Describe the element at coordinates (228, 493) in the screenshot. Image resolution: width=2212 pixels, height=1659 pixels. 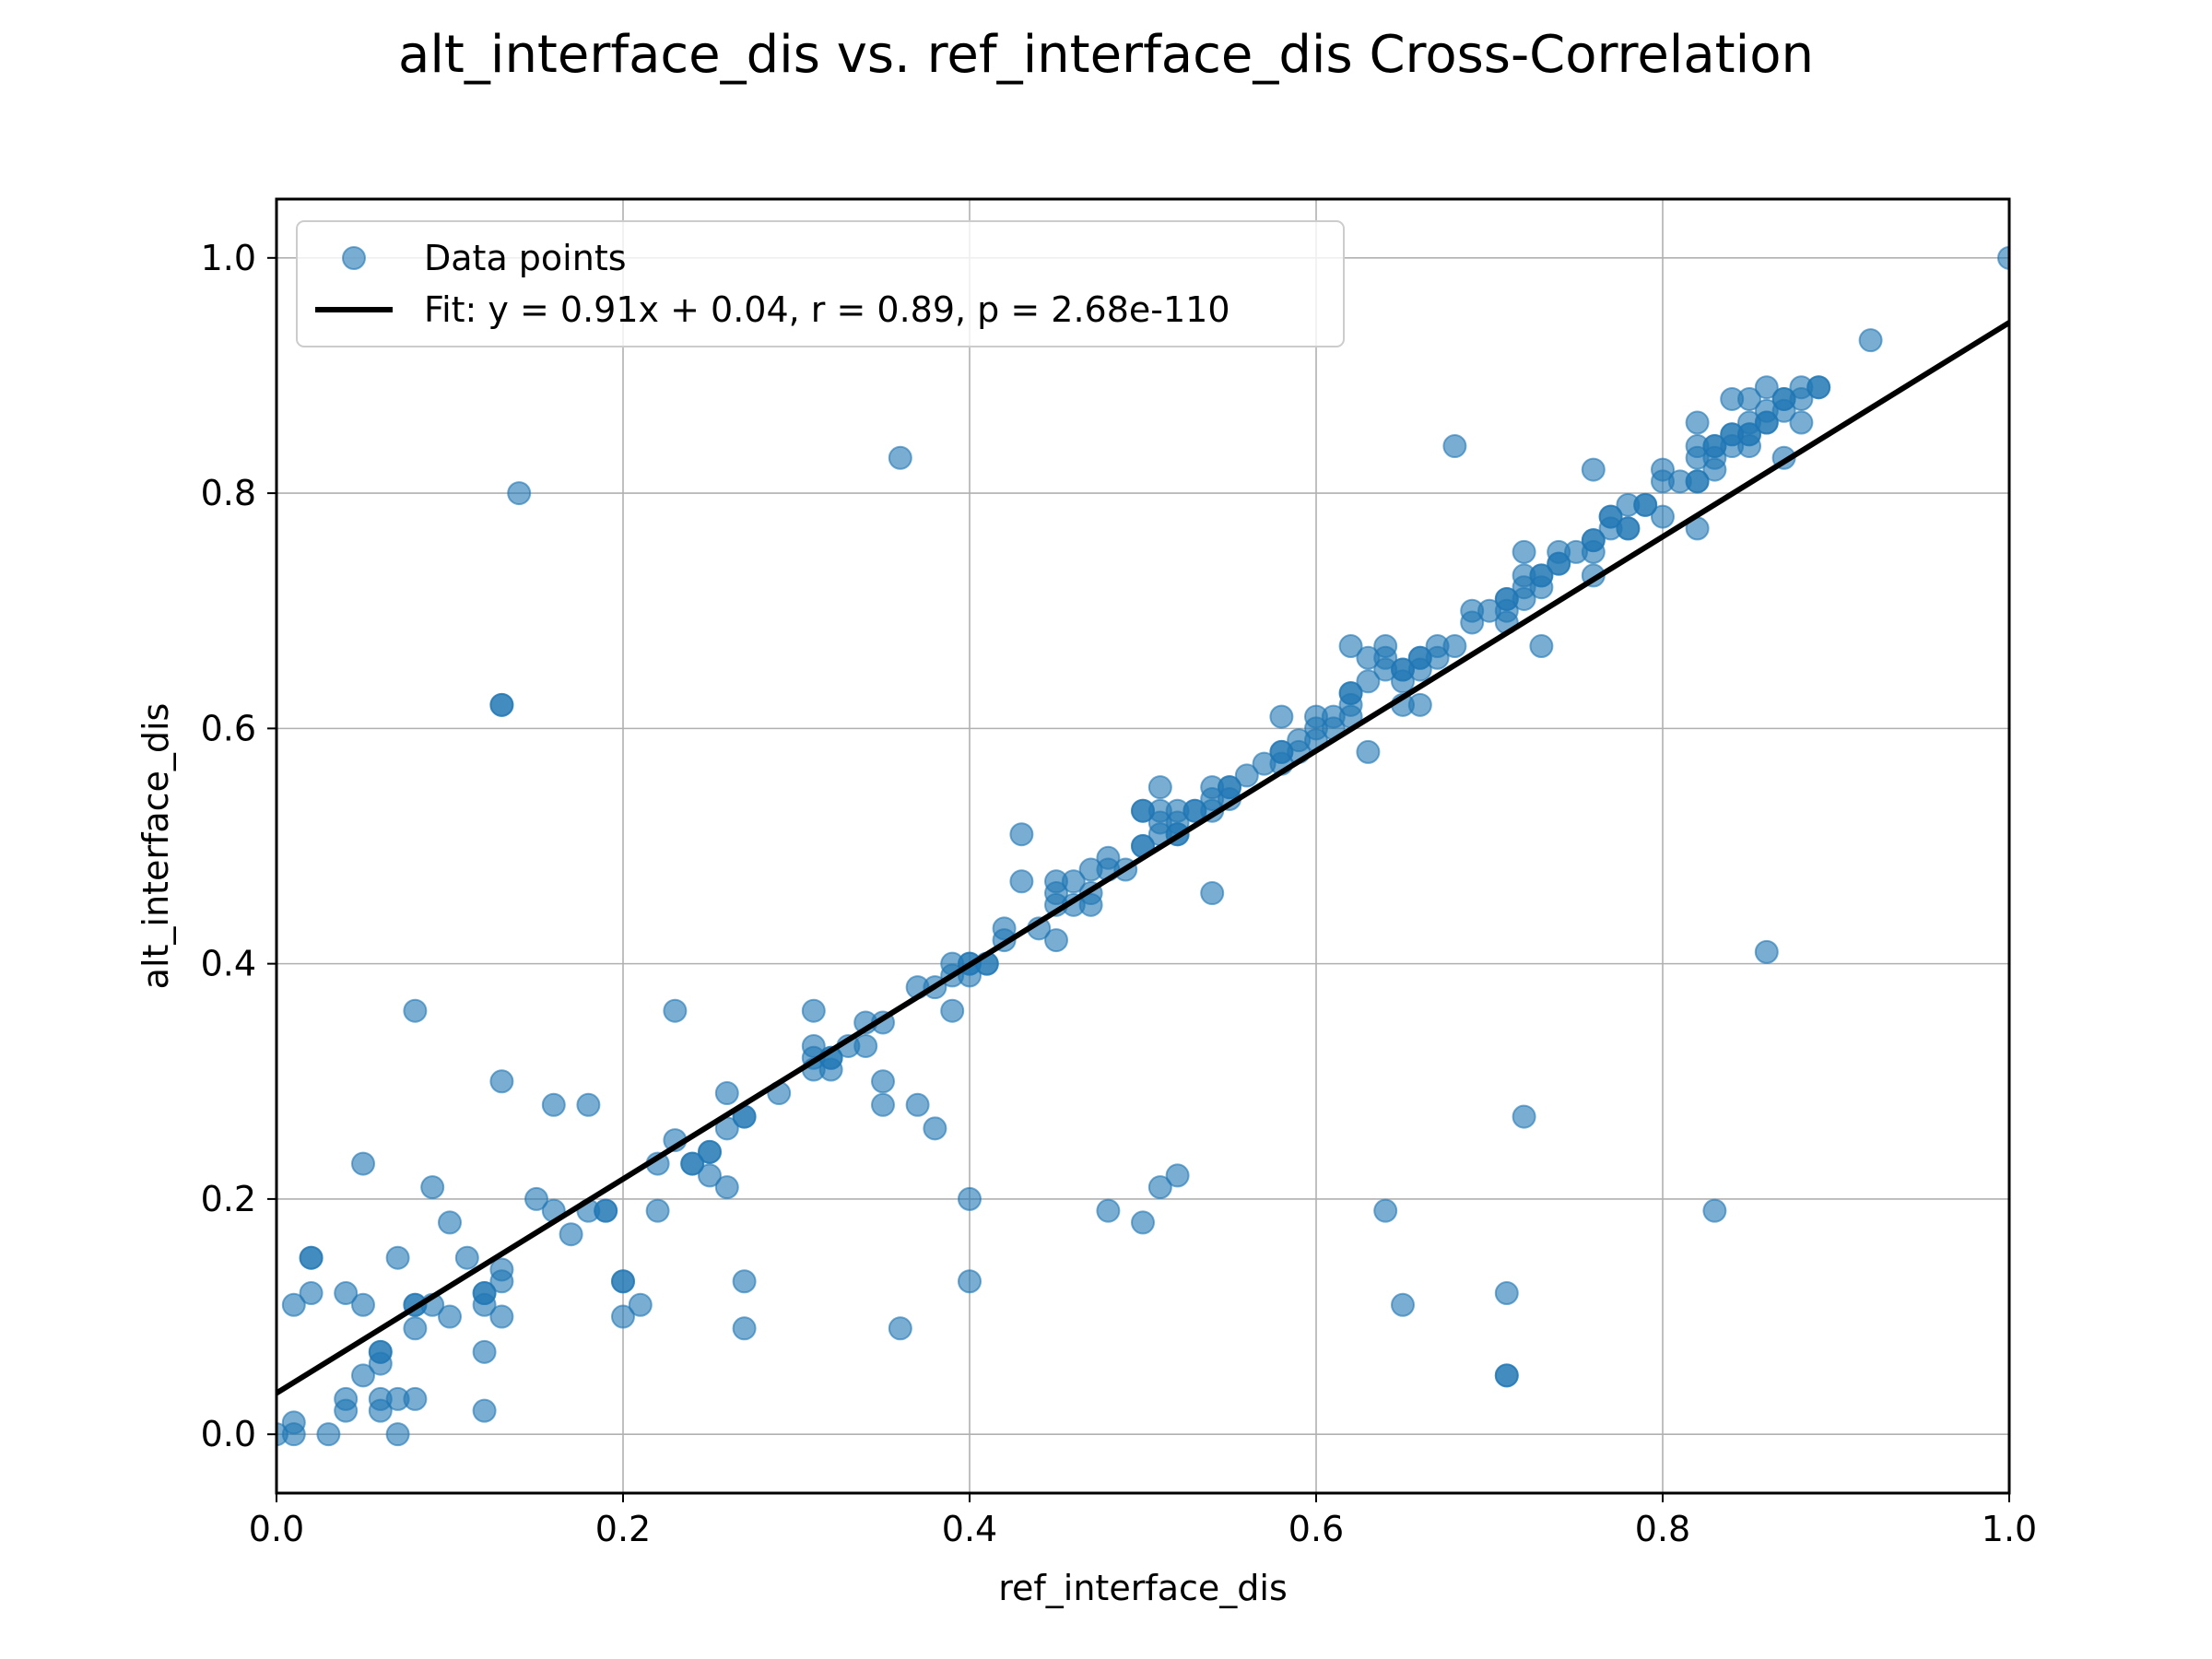
I see `y-tick-label: 0.8` at that location.